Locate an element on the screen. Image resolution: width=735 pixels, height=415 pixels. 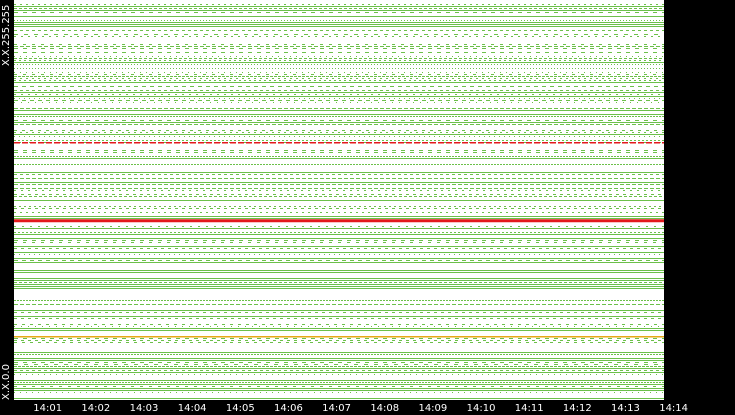
y-axis-top-label: X.X.255.255 is located at coordinates (7, 33).